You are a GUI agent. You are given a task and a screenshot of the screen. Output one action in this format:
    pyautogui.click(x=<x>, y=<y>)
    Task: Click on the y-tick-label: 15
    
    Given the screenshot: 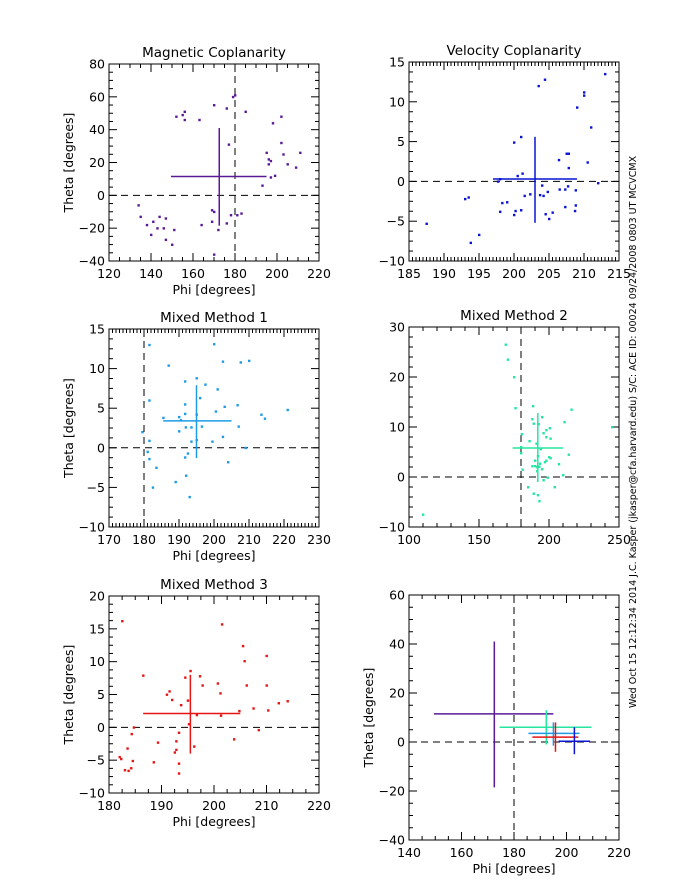 What is the action you would take?
    pyautogui.click(x=397, y=62)
    